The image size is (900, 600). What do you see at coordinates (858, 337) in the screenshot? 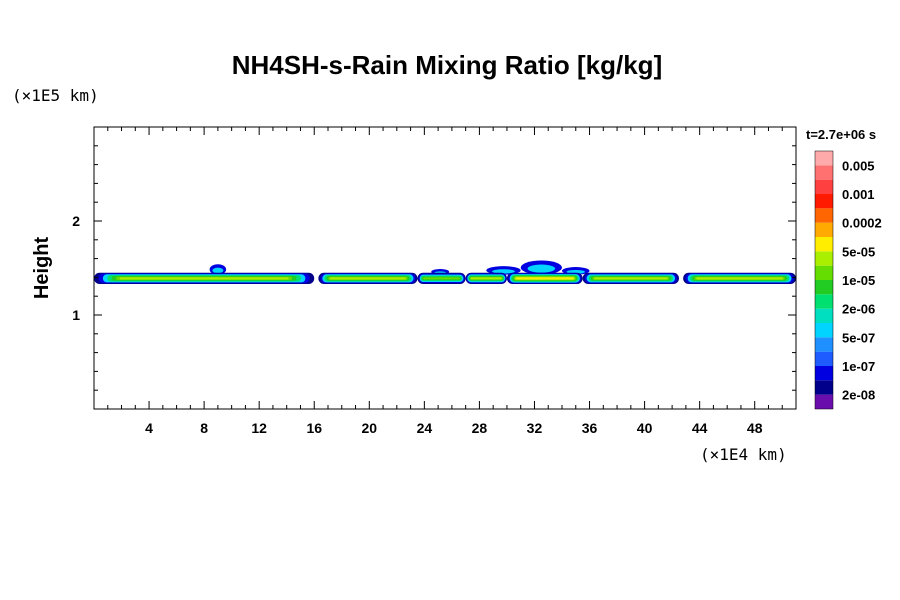
I see `colorbar-label: 5e-07` at bounding box center [858, 337].